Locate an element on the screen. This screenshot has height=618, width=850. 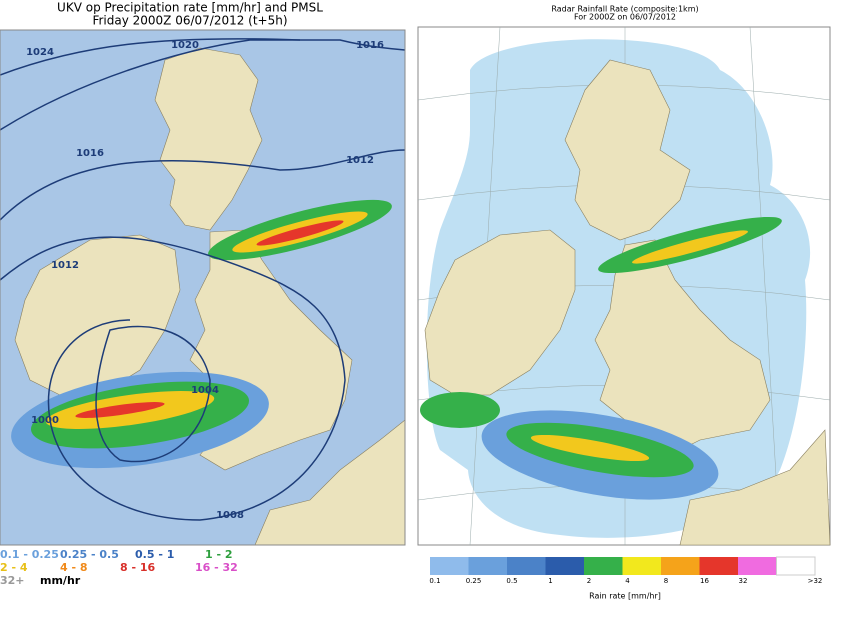
ireland is located at coordinates (97, 315).